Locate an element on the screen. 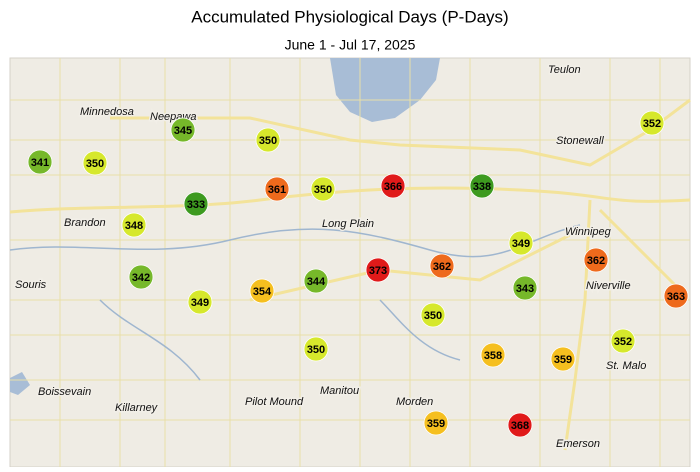 The width and height of the screenshot is (700, 472). station-value: 333 is located at coordinates (196, 205).